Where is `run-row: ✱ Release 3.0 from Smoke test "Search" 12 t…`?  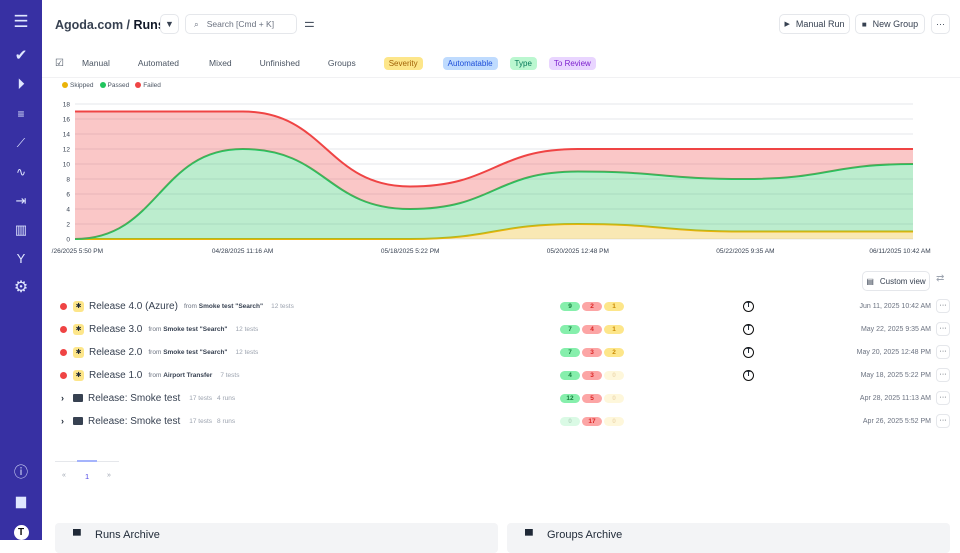
run-row: ✱ Release 3.0 from Smoke test "Search" 12 t… is located at coordinates (502, 329).